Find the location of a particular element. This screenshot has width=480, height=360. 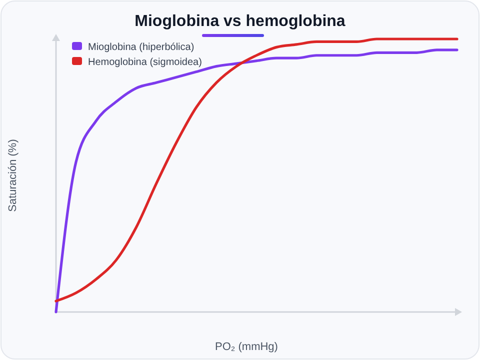

chart-title: Mioglobina vs hemoglobina is located at coordinates (240, 21).